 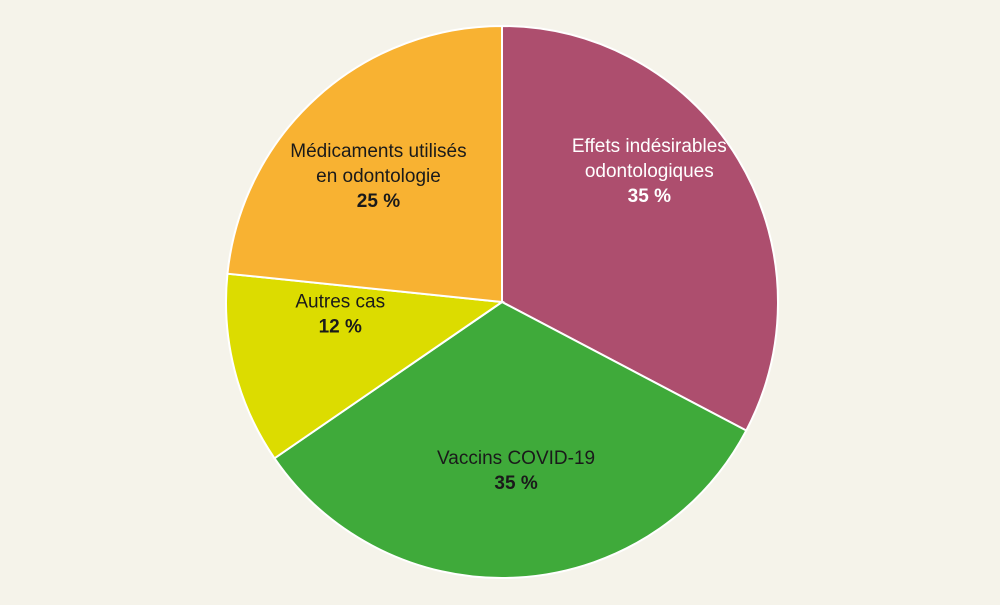 What do you see at coordinates (378, 151) in the screenshot?
I see `slice-label-3-0: Médicaments utilisés` at bounding box center [378, 151].